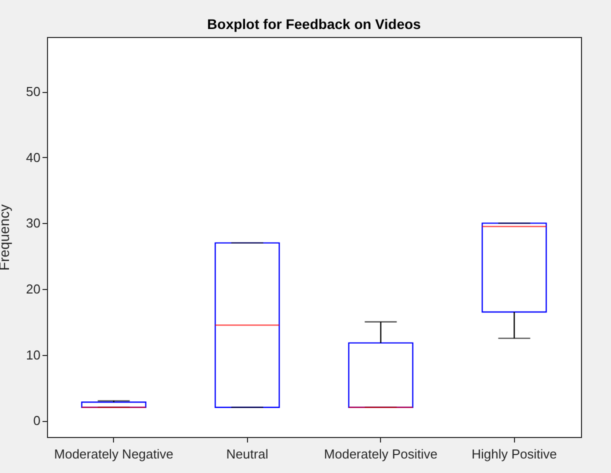 This screenshot has height=473, width=611. I want to click on y-tick-label: 10, so click(33, 354).